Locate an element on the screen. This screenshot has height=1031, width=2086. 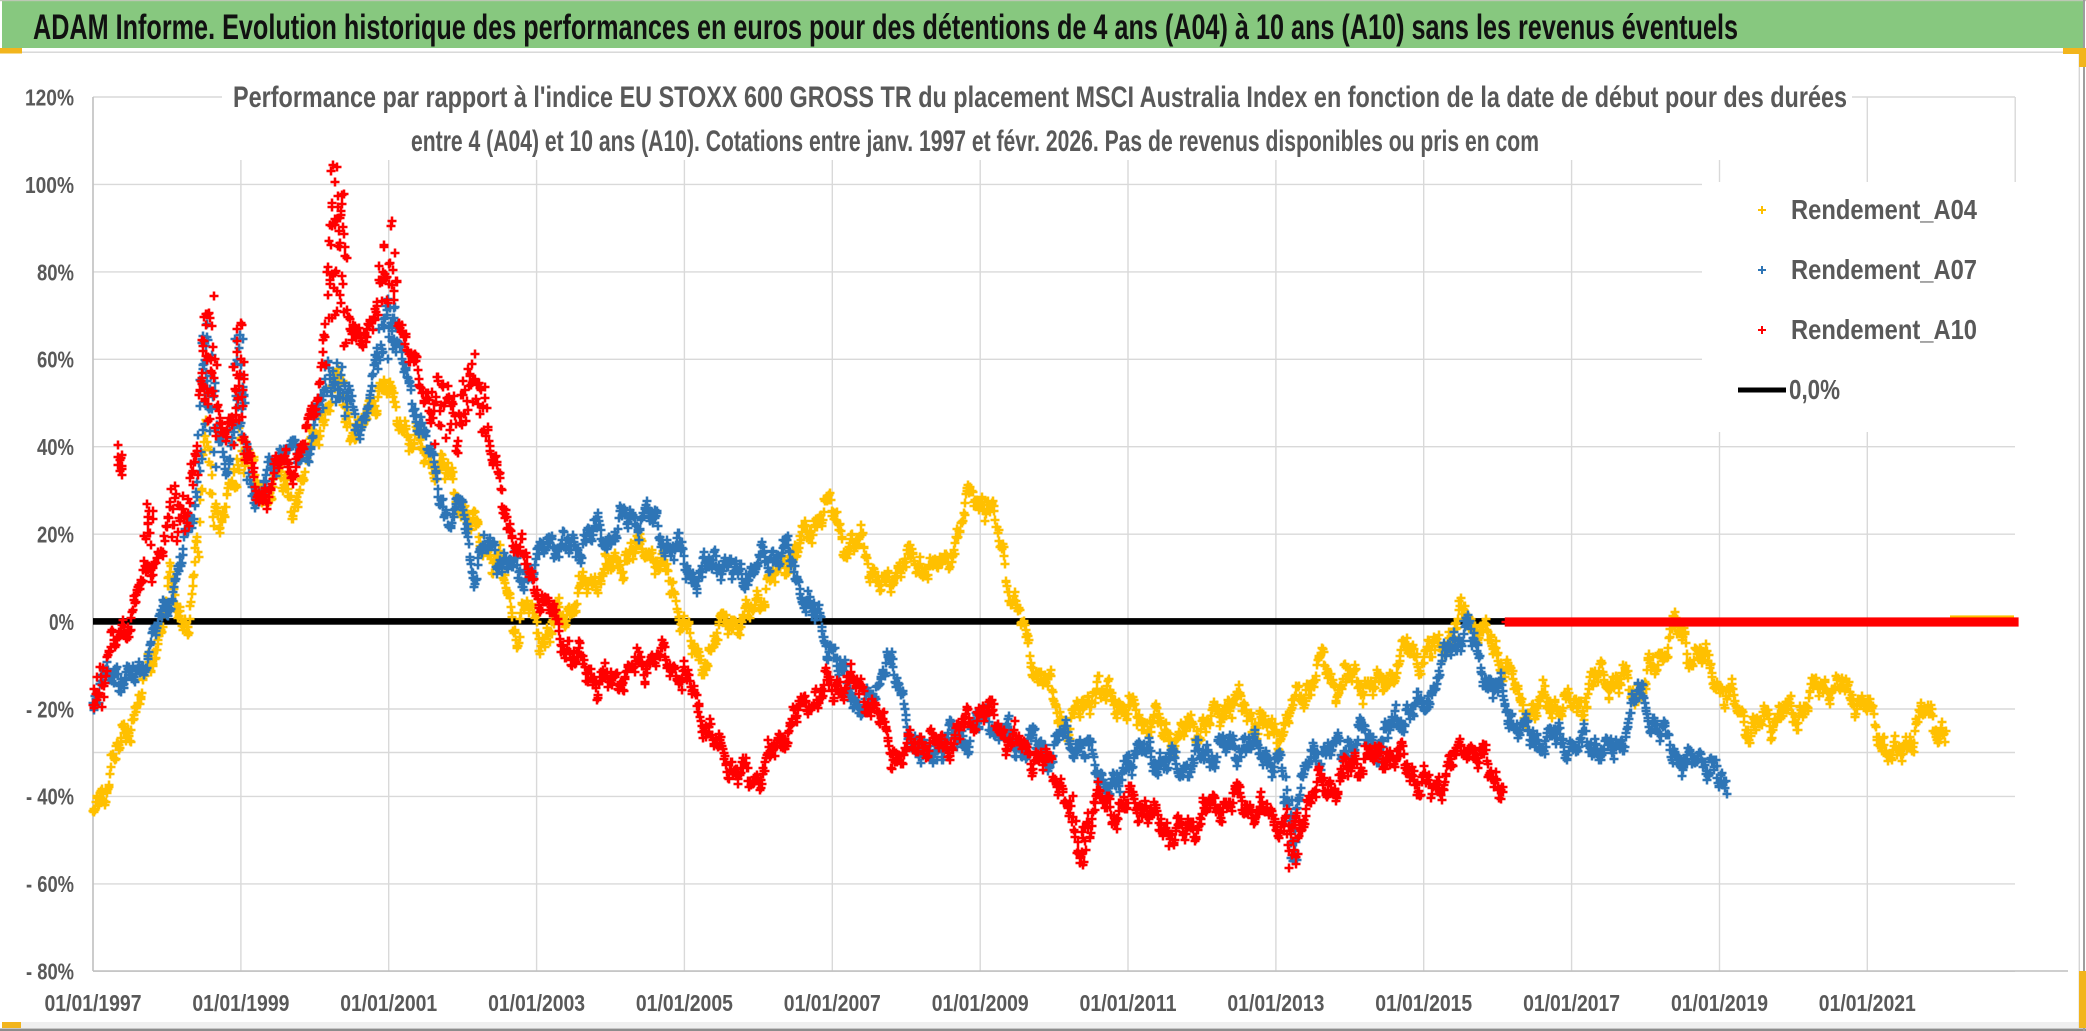
svg-text: 01/01/2019 is located at coordinates (1719, 1003).